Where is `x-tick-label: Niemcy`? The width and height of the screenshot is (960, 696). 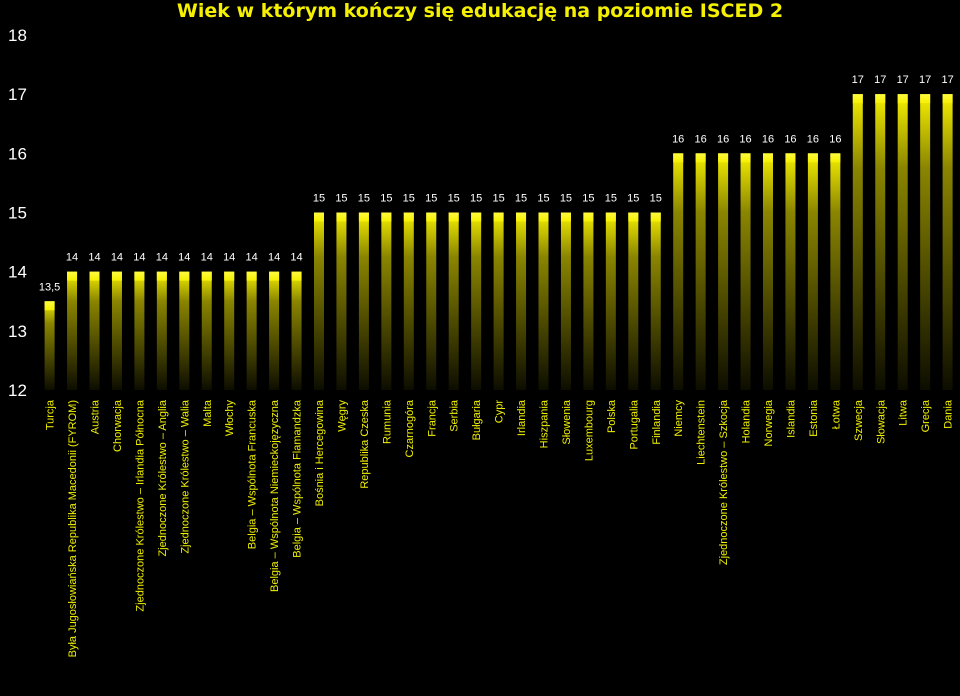
x-tick-label: Niemcy is located at coordinates (679, 418).